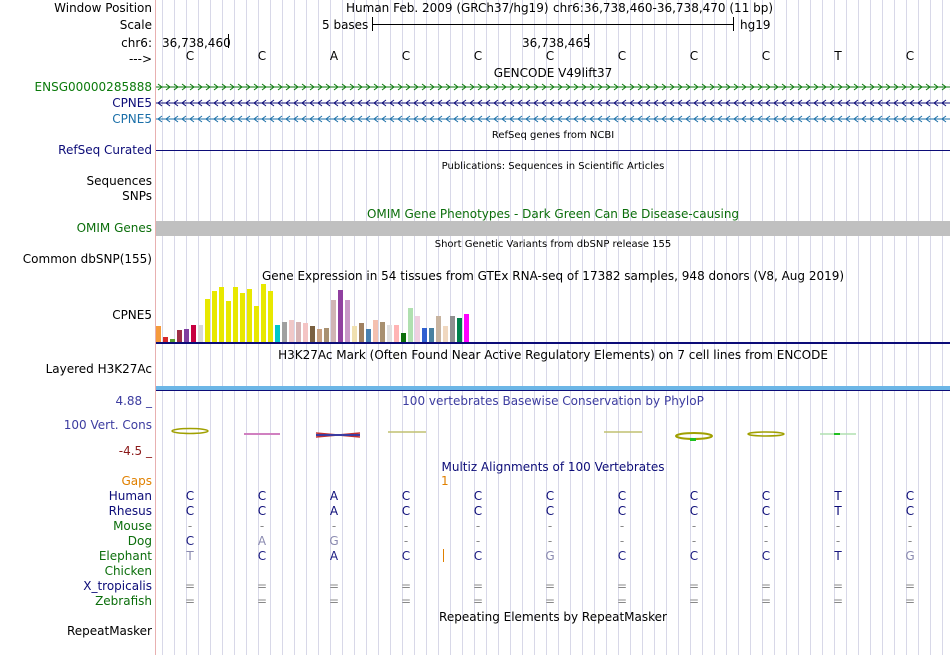  I want to click on species-label-x-tropicalis: X_tropicalis, so click(117, 586).